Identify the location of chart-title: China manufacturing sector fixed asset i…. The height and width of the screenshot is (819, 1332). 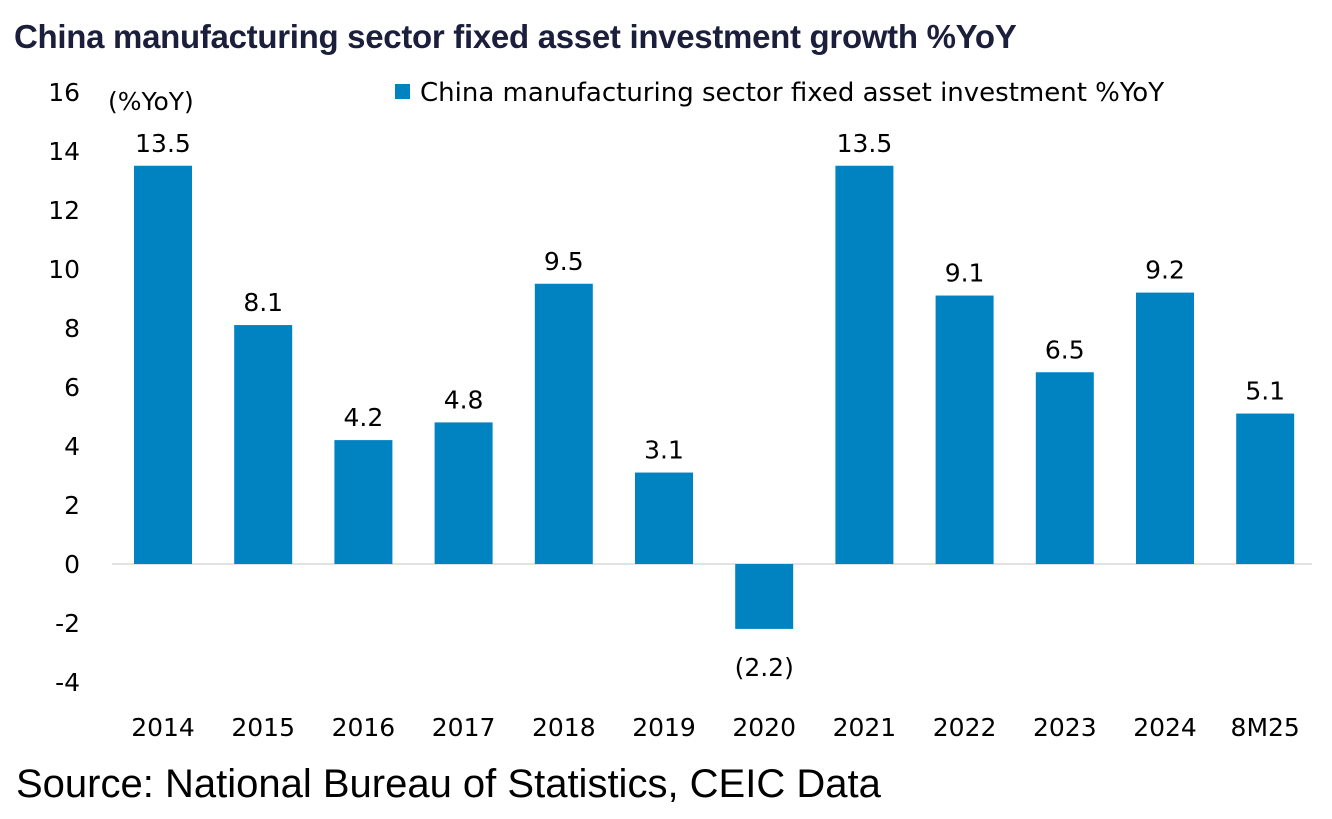
(515, 36).